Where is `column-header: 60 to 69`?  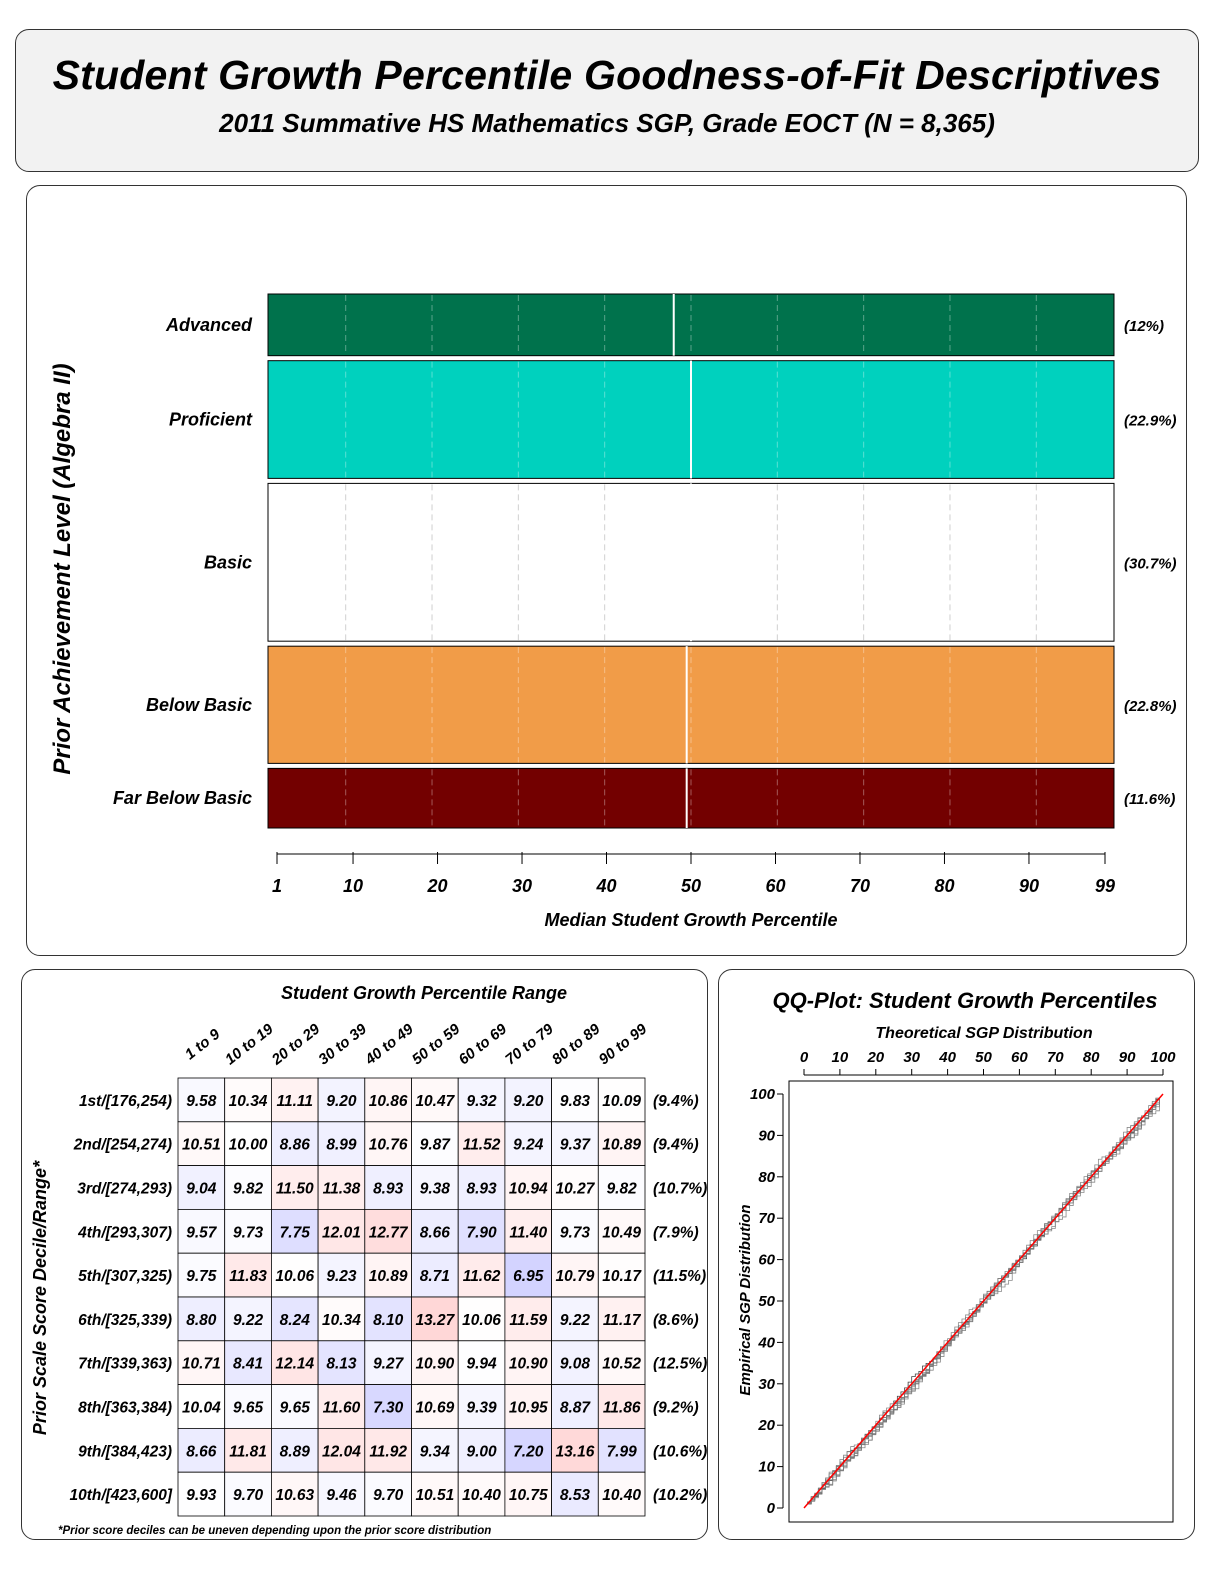
column-header: 60 to 69 is located at coordinates (483, 1044).